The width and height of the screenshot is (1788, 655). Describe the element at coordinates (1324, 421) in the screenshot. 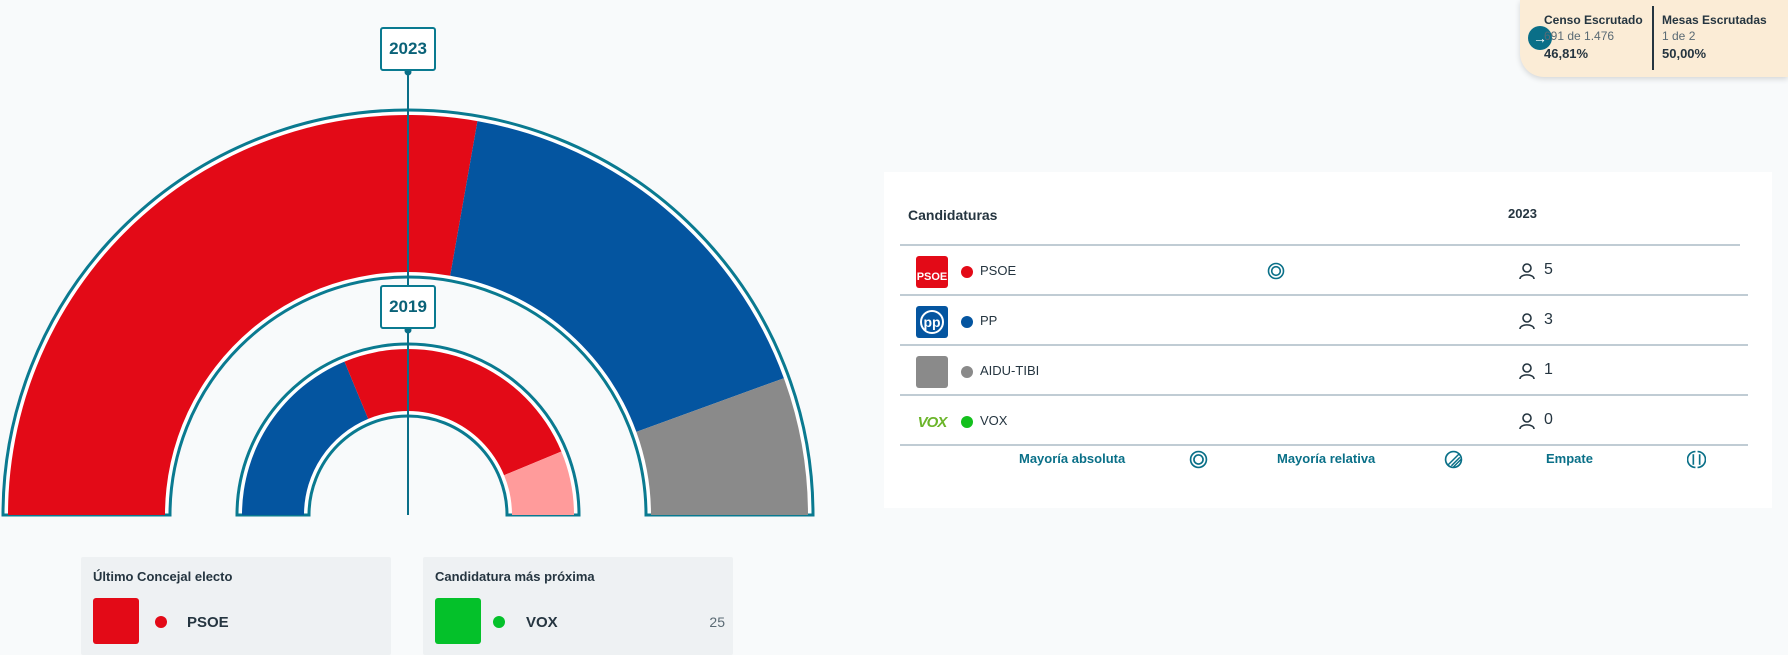

I see `table-row: VOX VOX 0` at that location.